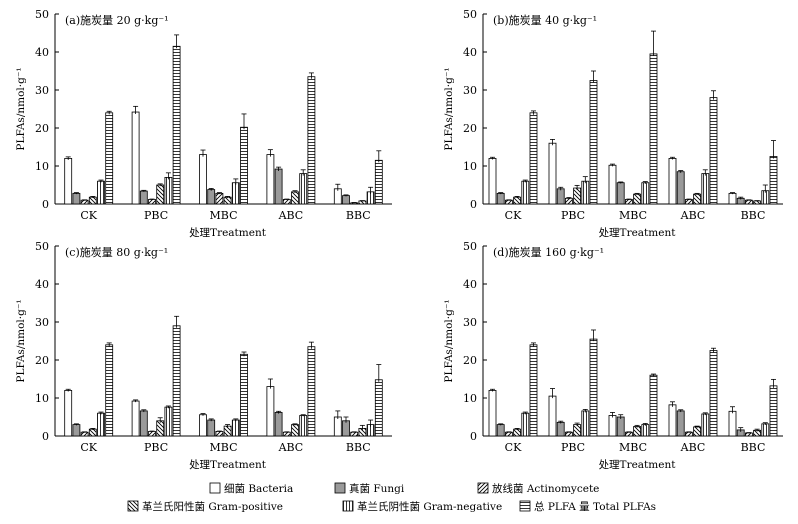 This screenshot has width=798, height=524. I want to click on legend-label-total-plfas: 总 PLFA 量 Total PLFAs, so click(595, 506).